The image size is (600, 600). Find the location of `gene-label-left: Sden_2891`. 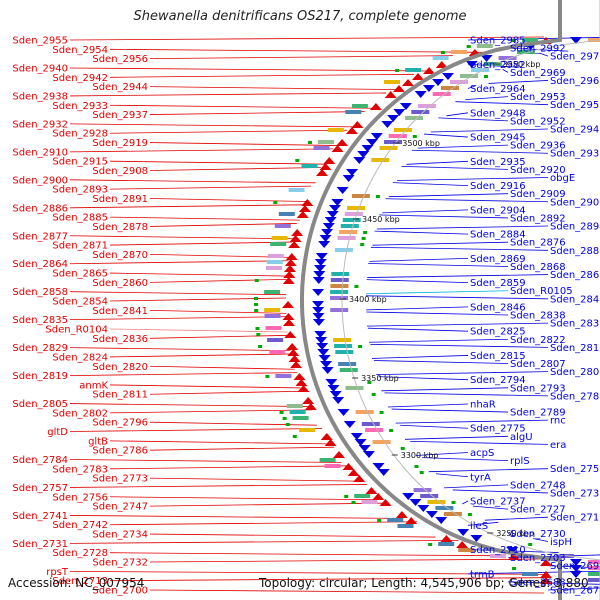

gene-label-left: Sden_2891 is located at coordinates (120, 199).